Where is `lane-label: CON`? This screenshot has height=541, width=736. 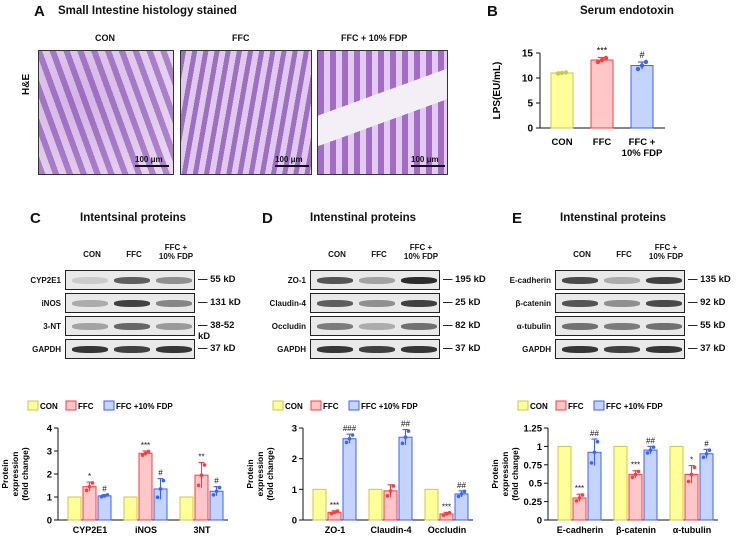 lane-label: CON is located at coordinates (92, 254).